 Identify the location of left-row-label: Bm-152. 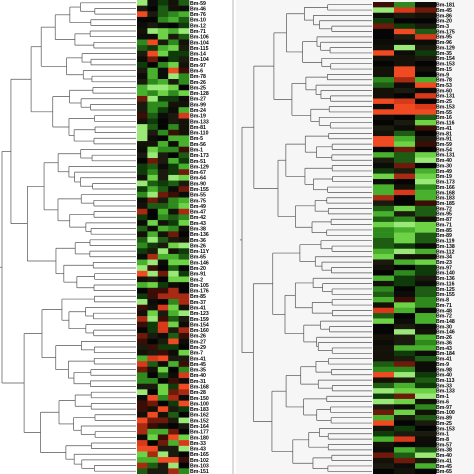
(199, 421).